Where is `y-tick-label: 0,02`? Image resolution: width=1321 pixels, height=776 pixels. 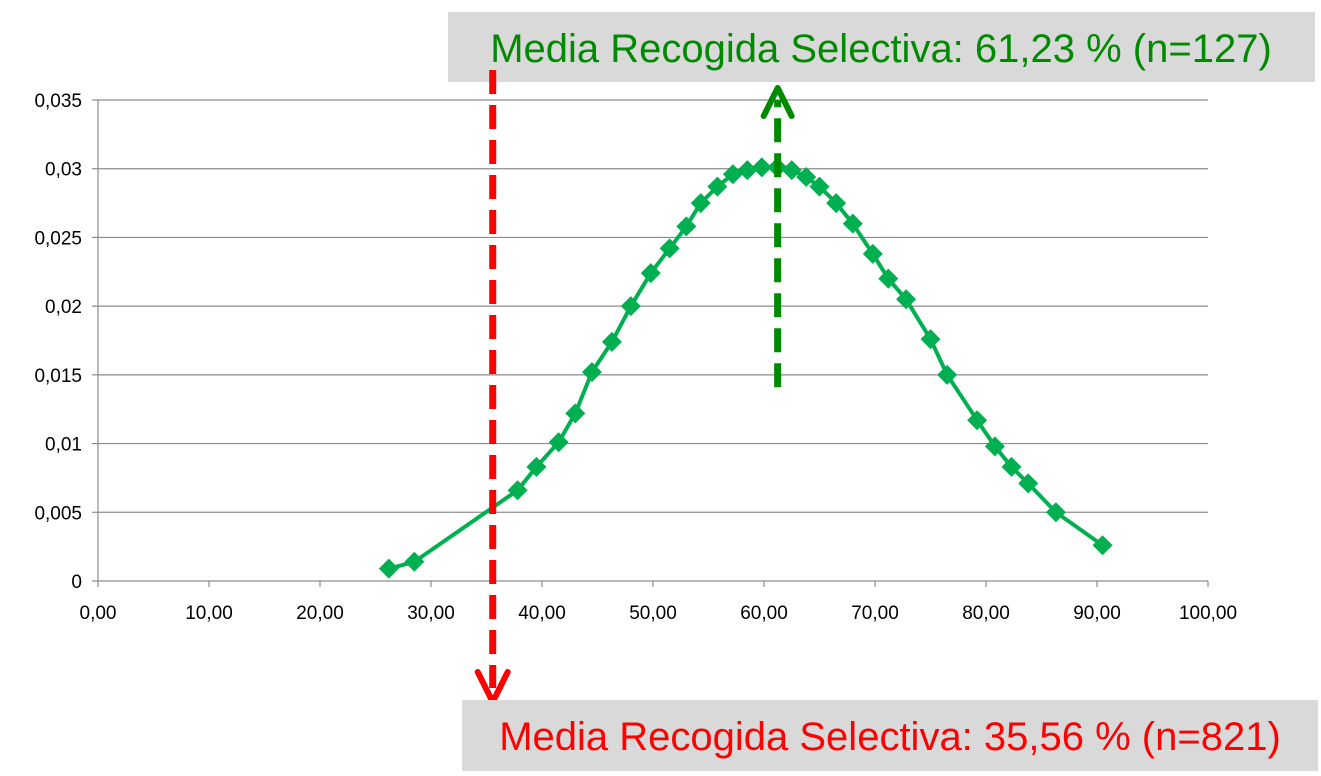 y-tick-label: 0,02 is located at coordinates (63, 307).